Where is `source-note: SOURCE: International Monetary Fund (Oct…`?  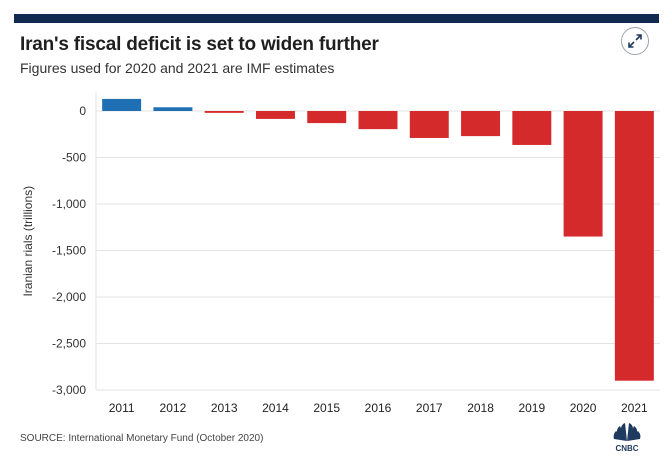 source-note: SOURCE: International Monetary Fund (Oct… is located at coordinates (142, 438).